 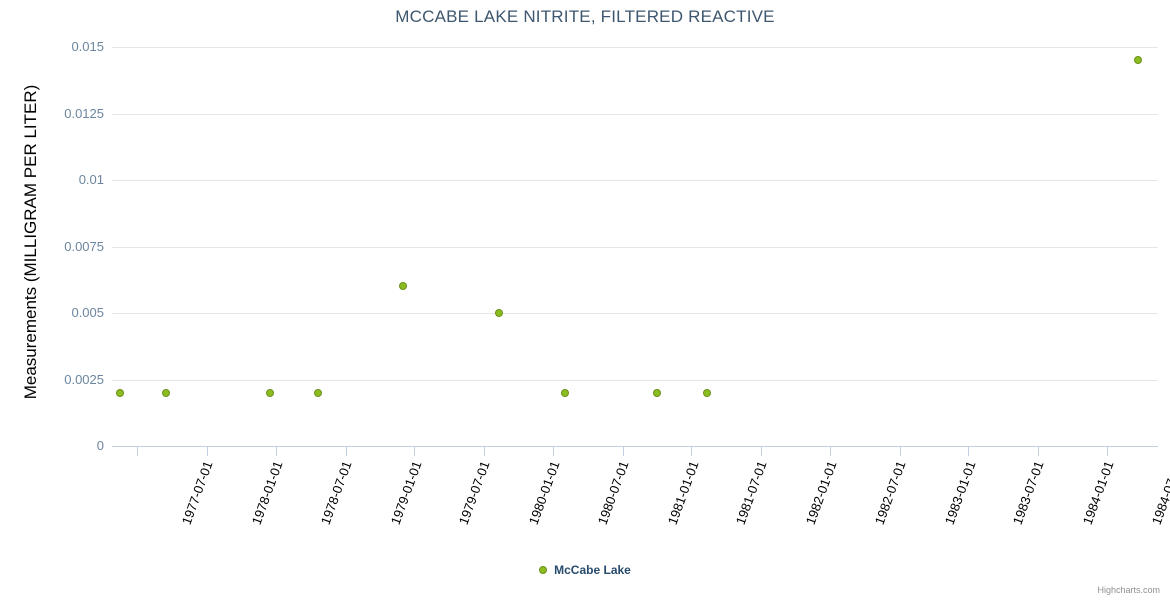 I want to click on x-axis-tick-label: 1978-01-01, so click(x=267, y=493).